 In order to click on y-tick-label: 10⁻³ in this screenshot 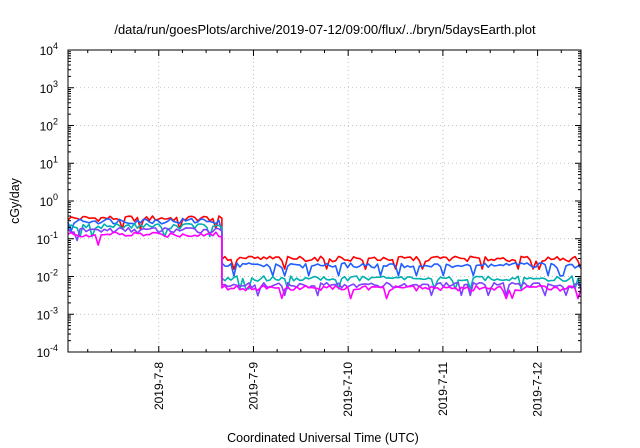, I will do `click(47, 313)`.